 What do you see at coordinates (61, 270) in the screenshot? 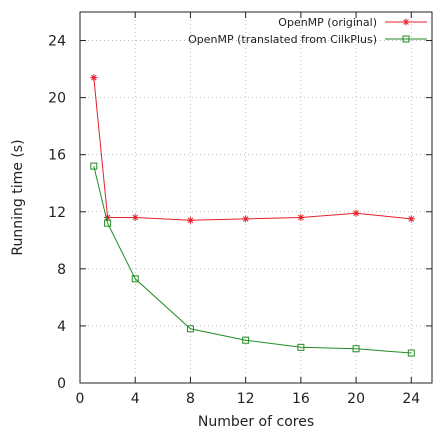
I see `y-tick-label: 8` at bounding box center [61, 270].